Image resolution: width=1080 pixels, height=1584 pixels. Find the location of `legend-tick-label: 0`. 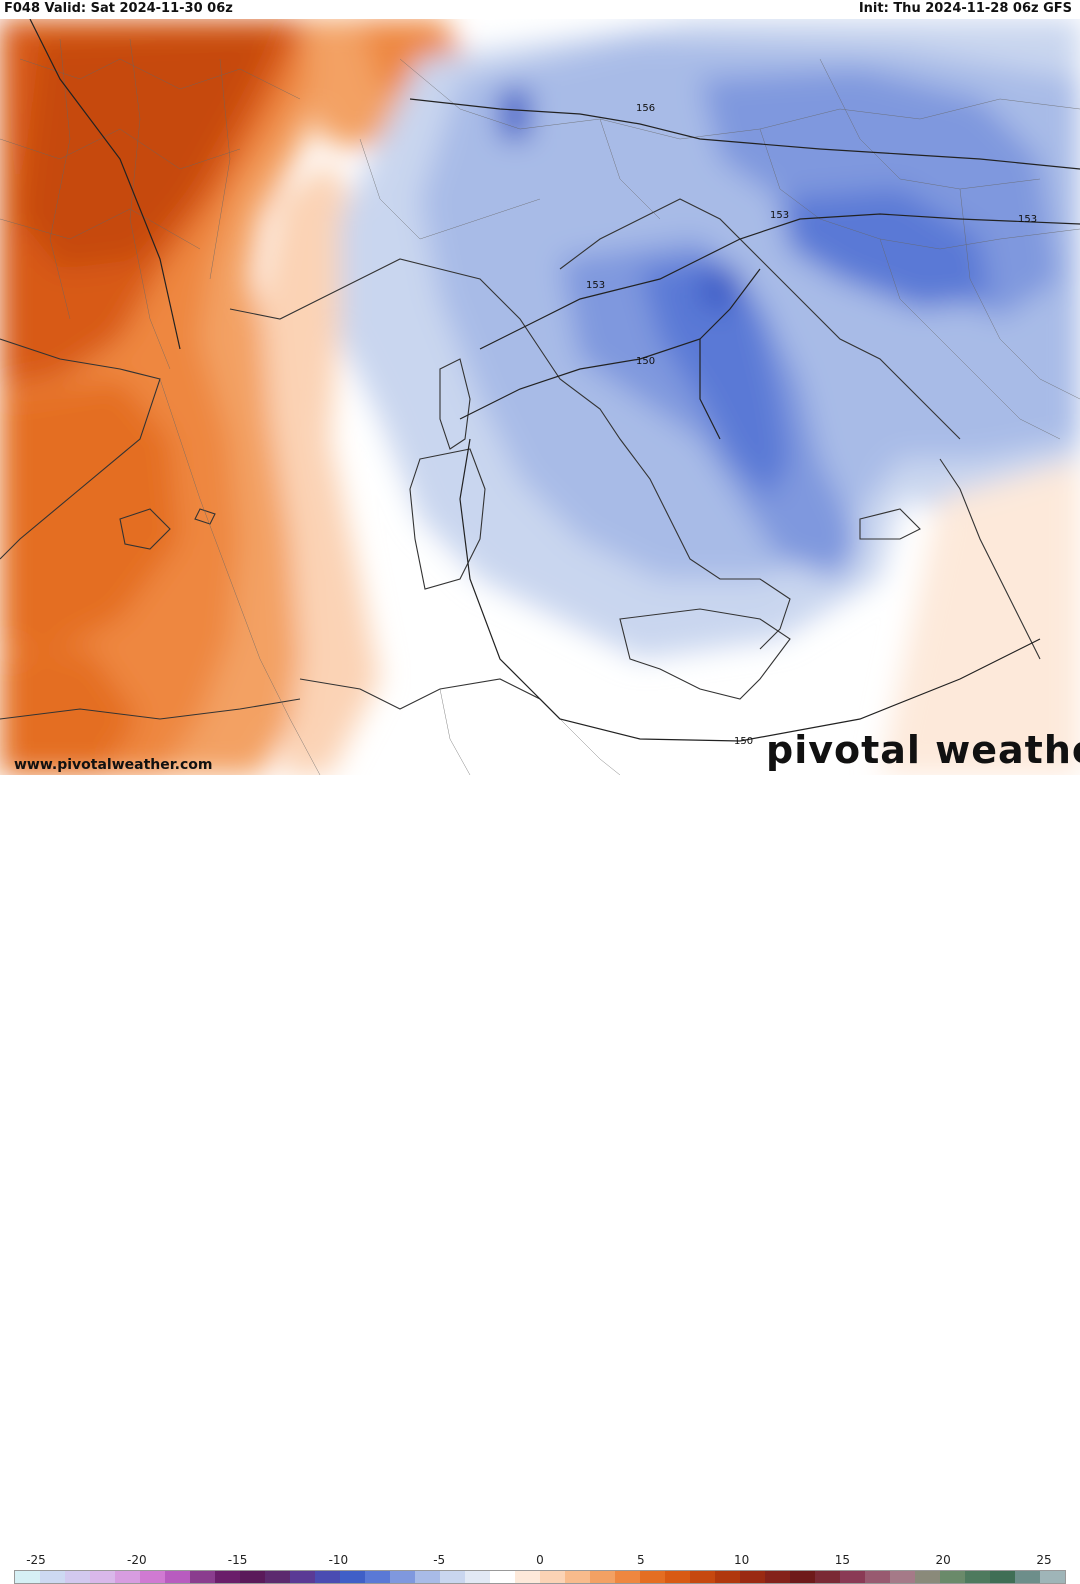

legend-tick-label: 0 is located at coordinates (540, 1560).